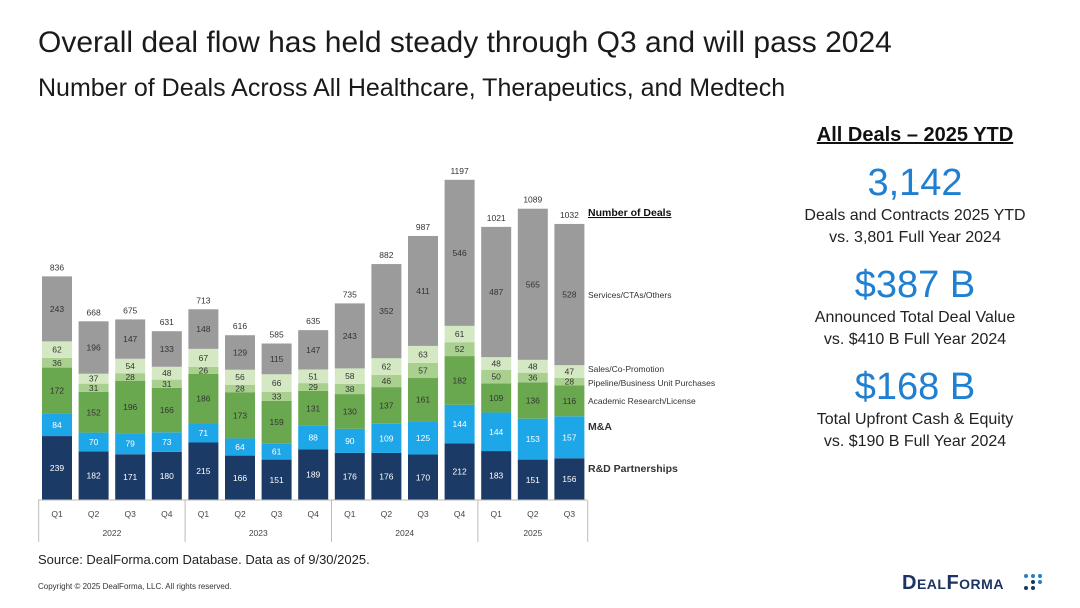 Image resolution: width=1080 pixels, height=608 pixels. I want to click on legend-entry: R&D Partnerships, so click(633, 469).